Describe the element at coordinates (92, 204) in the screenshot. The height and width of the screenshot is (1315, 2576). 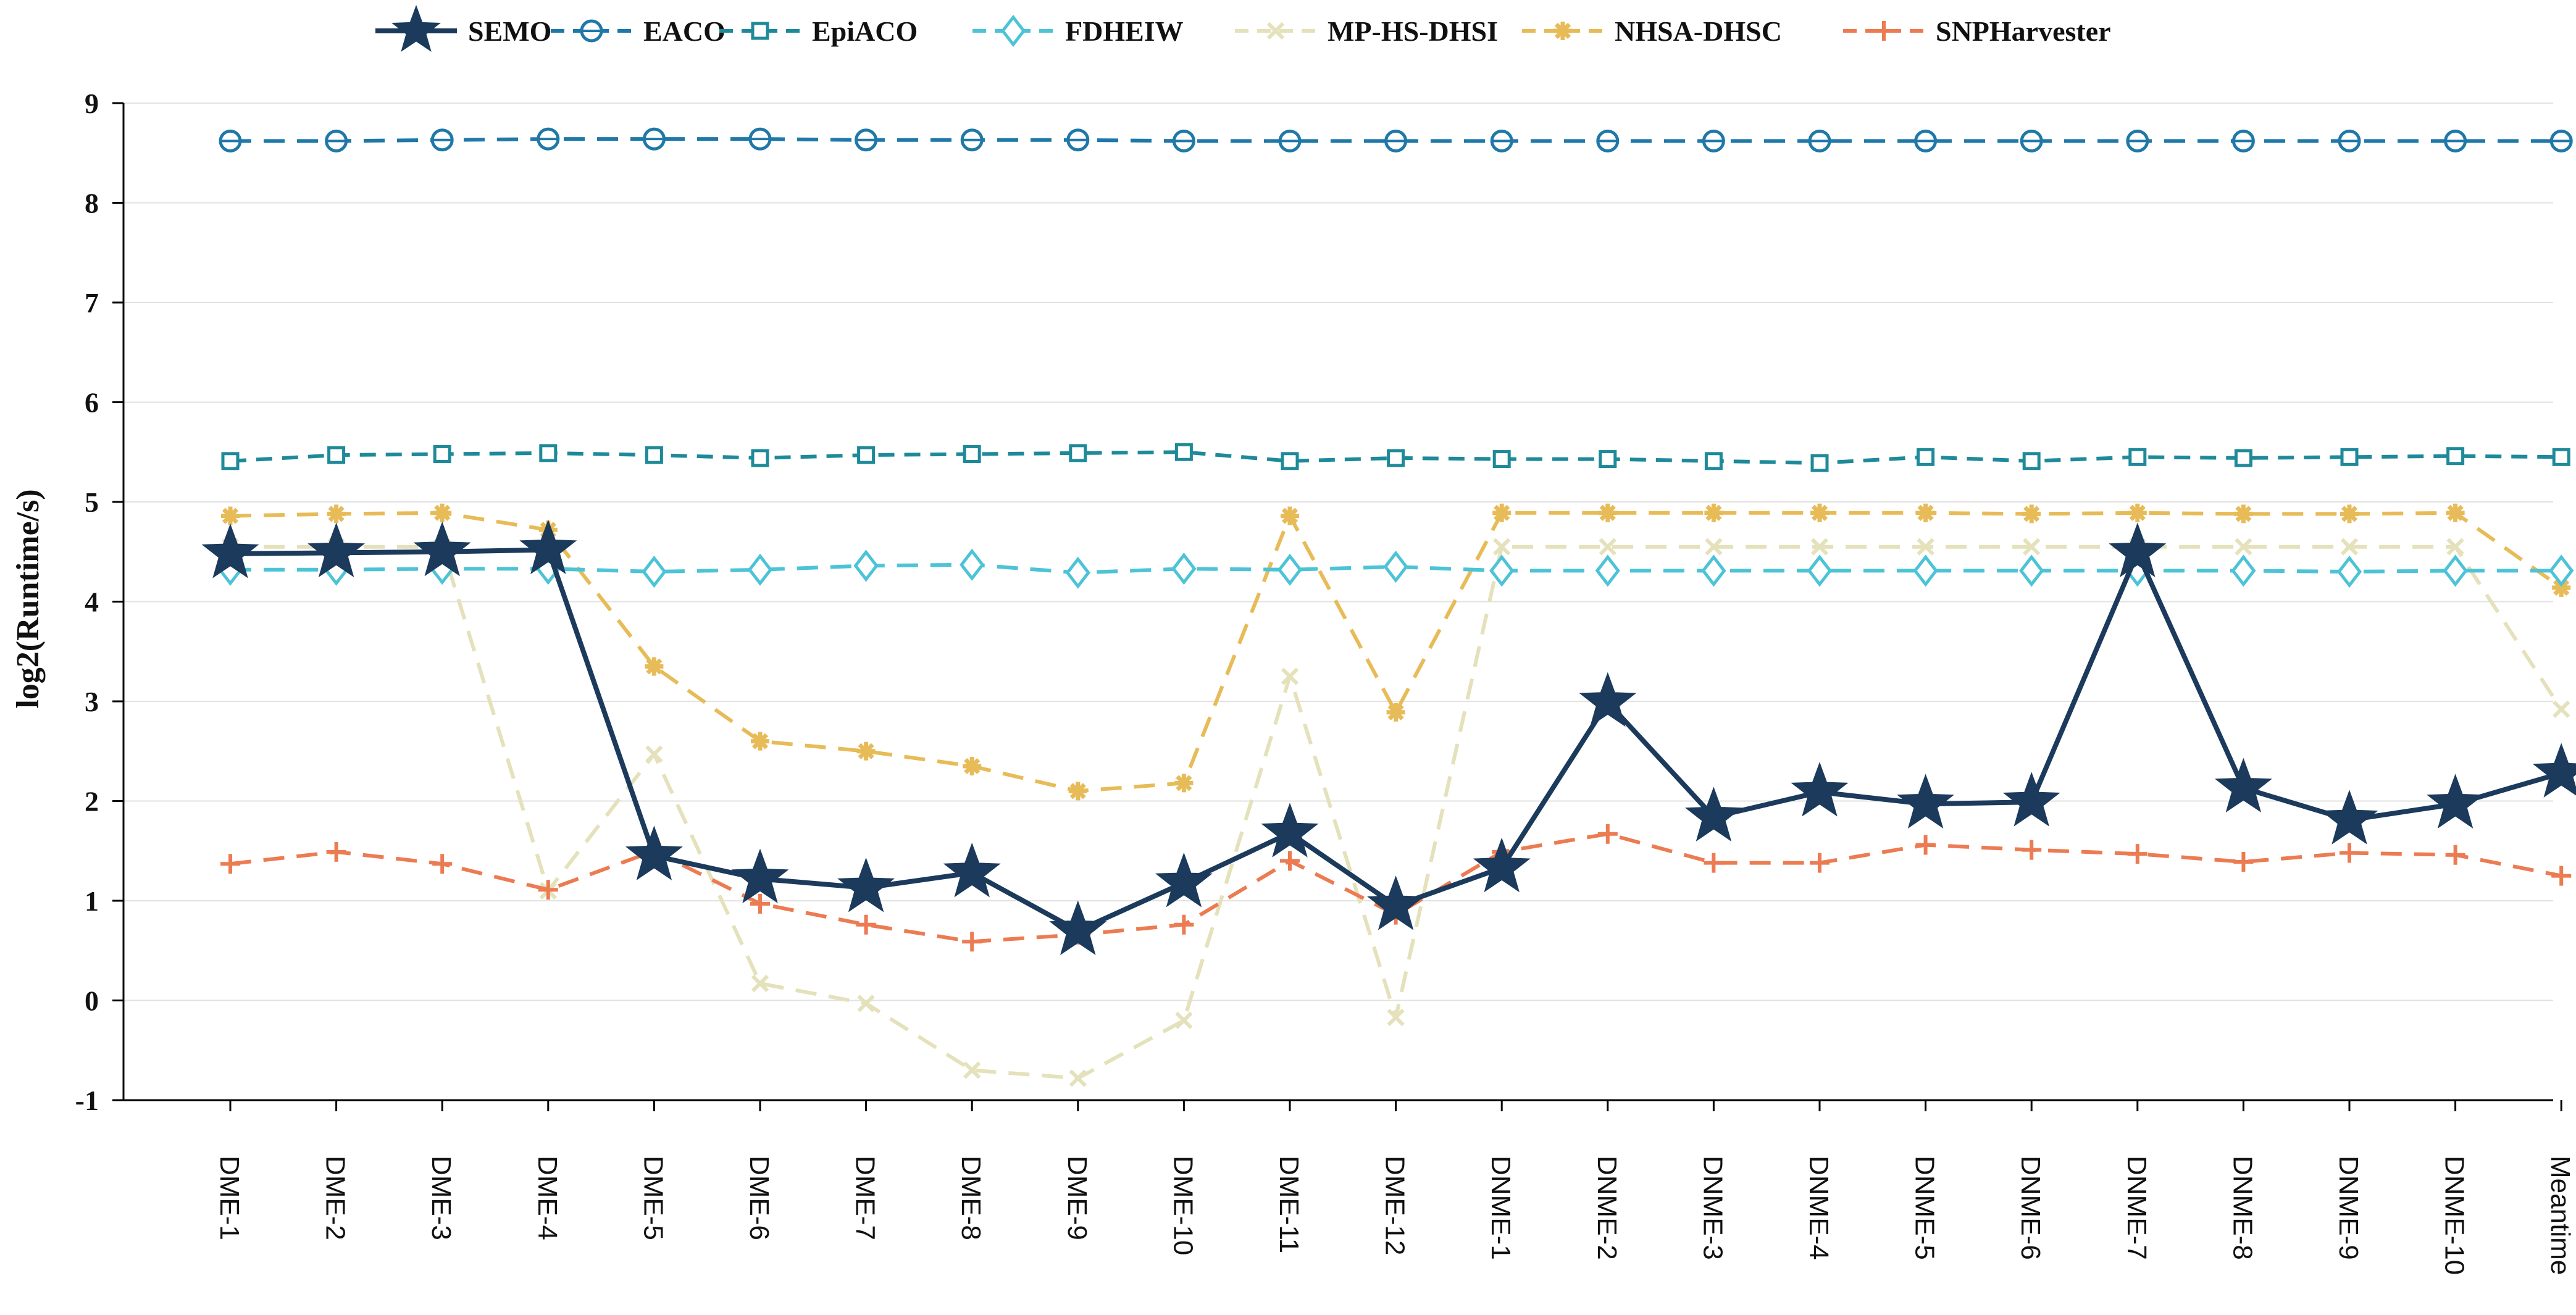
I see `y-tick-label: 8` at that location.